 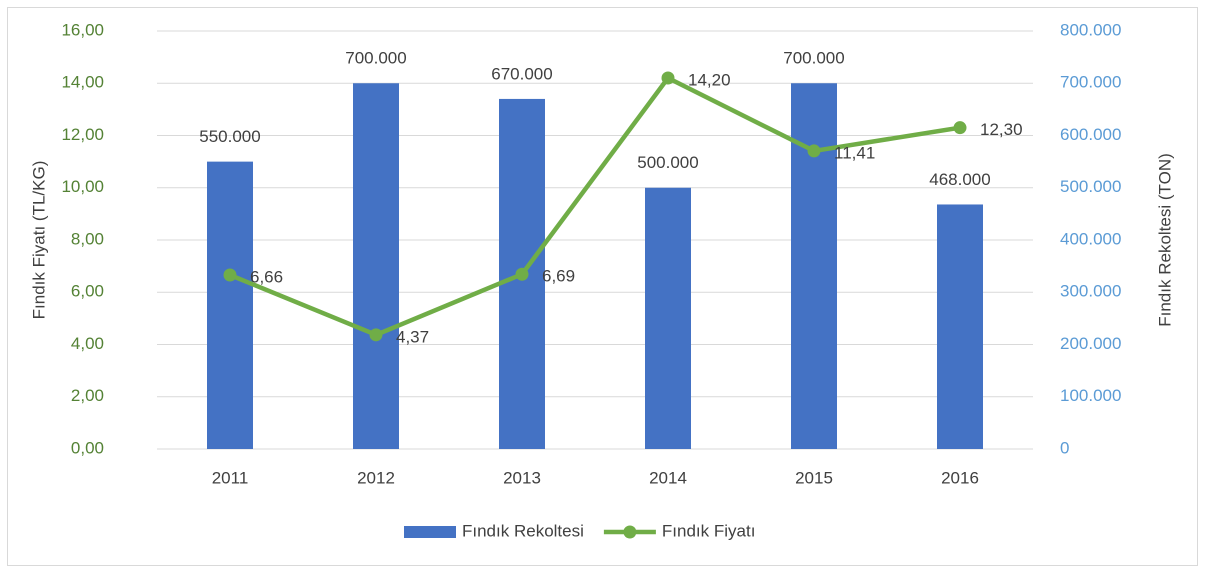 What do you see at coordinates (523, 530) in the screenshot?
I see `legend-label: Fındık Rekoltesi` at bounding box center [523, 530].